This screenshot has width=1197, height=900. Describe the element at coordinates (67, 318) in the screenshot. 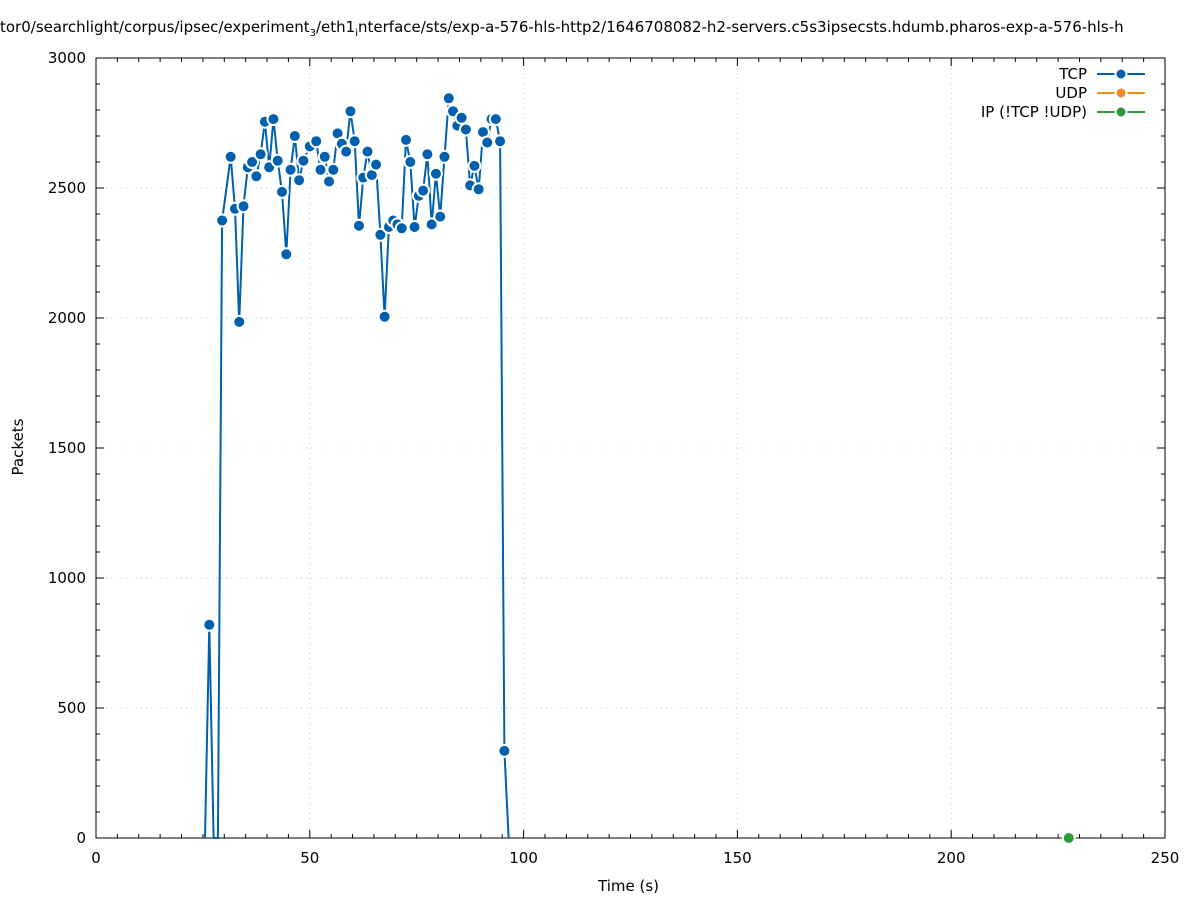

I see `y-tick-label: 2000` at that location.